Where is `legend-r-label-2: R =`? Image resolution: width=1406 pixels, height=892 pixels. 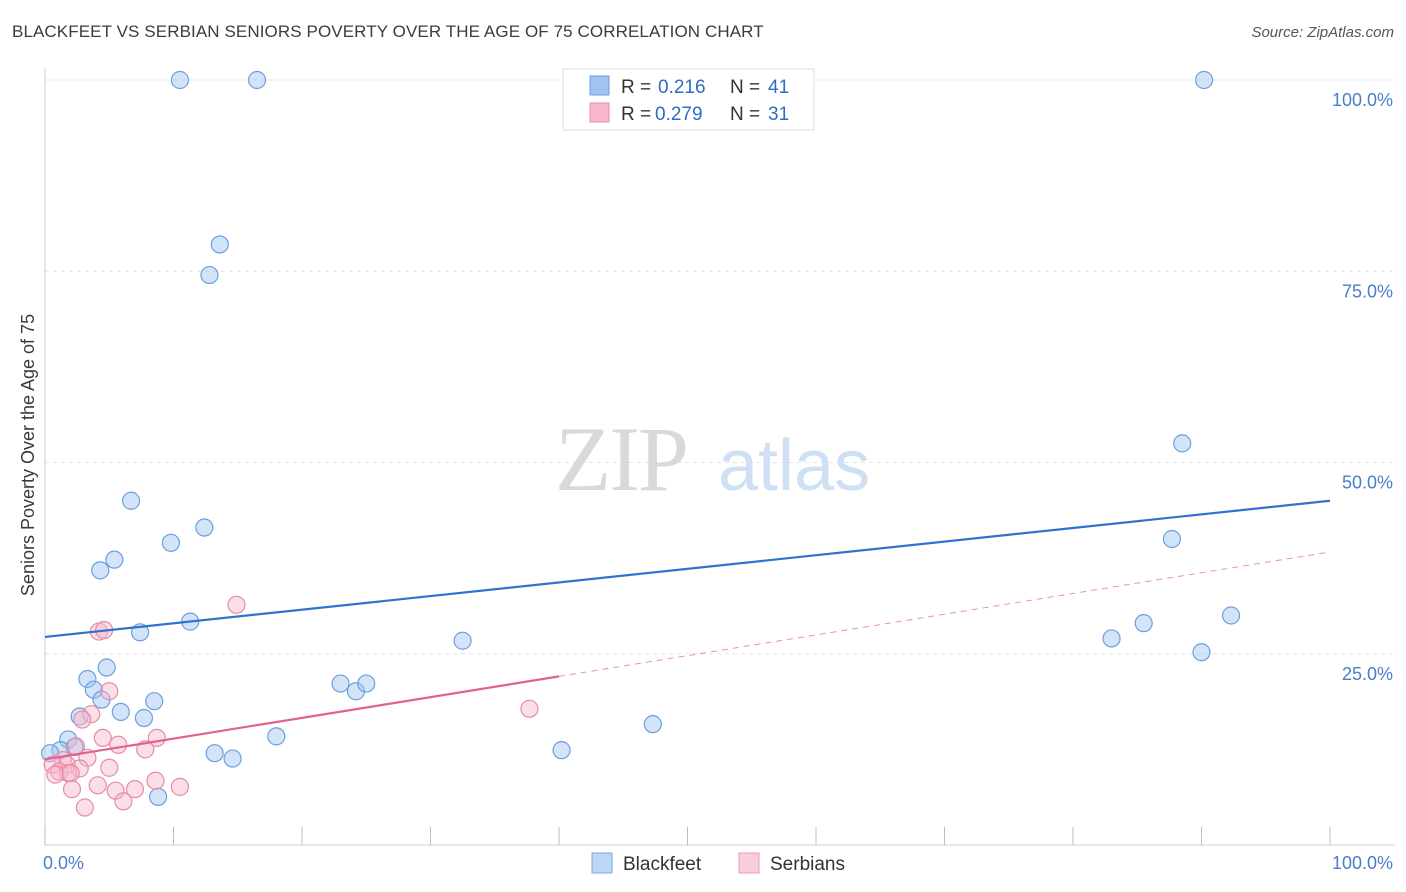 legend-r-label-2: R = is located at coordinates (636, 114).